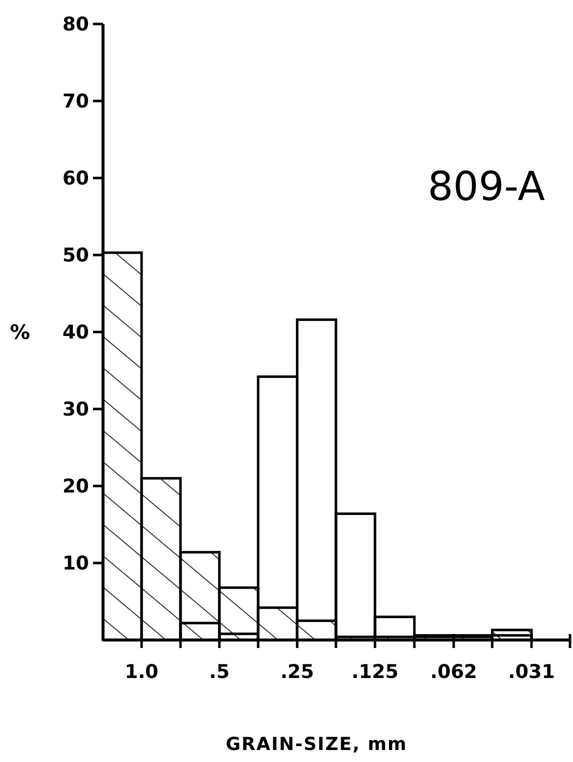 This screenshot has height=762, width=573. I want to click on y-axis-title: %, so click(20, 332).